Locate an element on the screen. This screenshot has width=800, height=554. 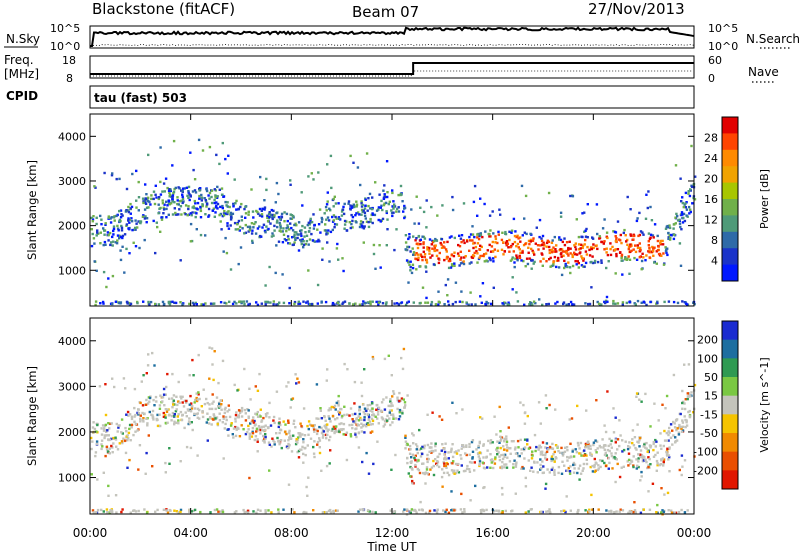
nsky-label: N.Sky is located at coordinates (23, 39).